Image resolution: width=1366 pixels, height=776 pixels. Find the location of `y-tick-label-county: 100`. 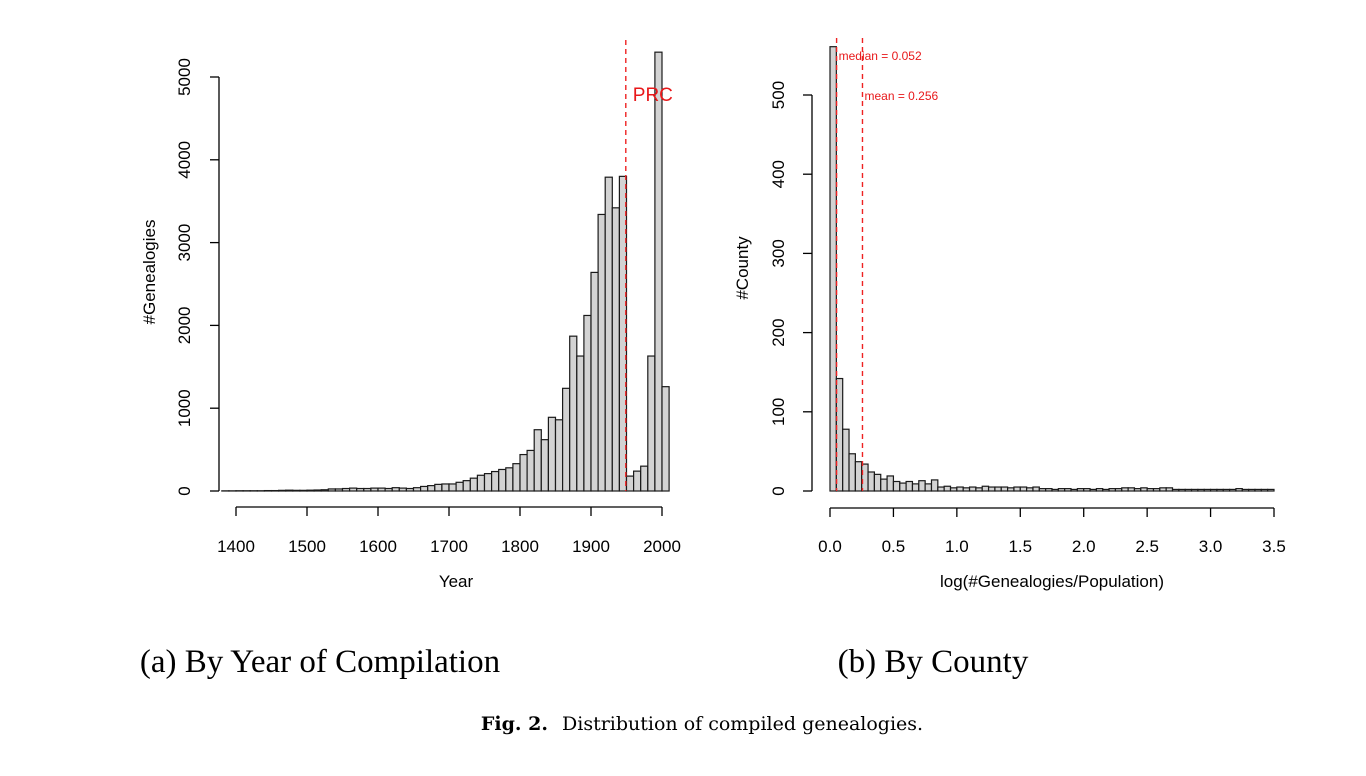

y-tick-label-county: 100 is located at coordinates (778, 412).